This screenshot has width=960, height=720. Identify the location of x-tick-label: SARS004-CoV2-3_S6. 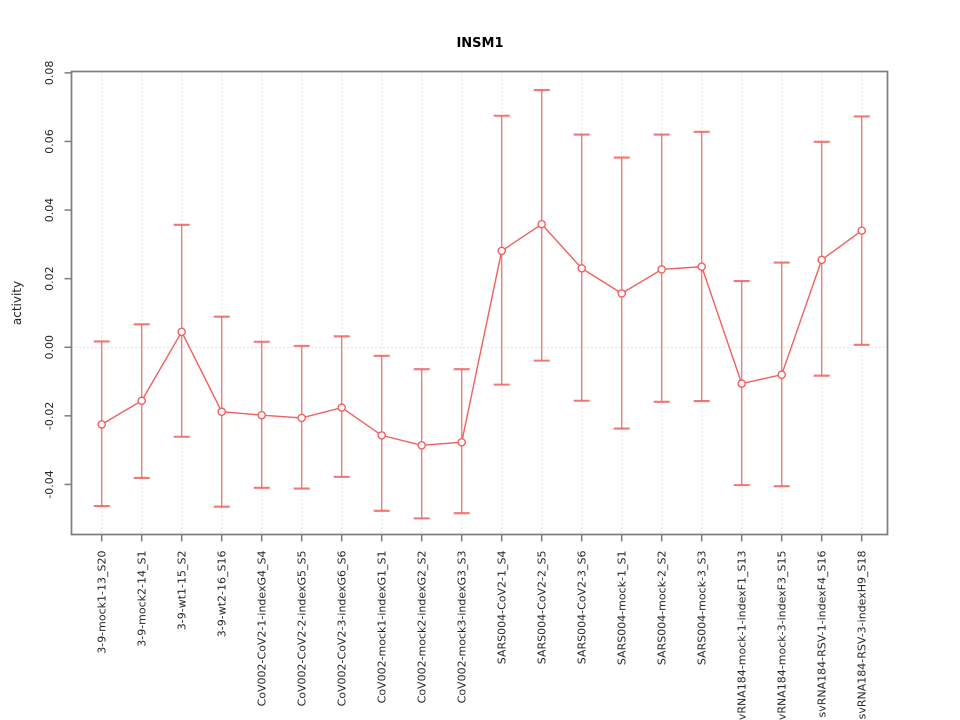
(582, 608).